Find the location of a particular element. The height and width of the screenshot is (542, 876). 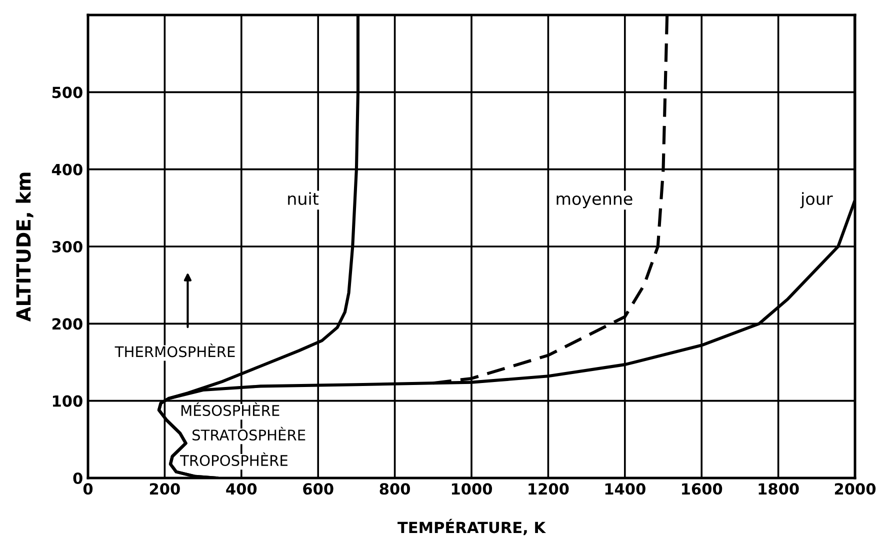

annotation: STRATOSPHÈRE is located at coordinates (249, 433).